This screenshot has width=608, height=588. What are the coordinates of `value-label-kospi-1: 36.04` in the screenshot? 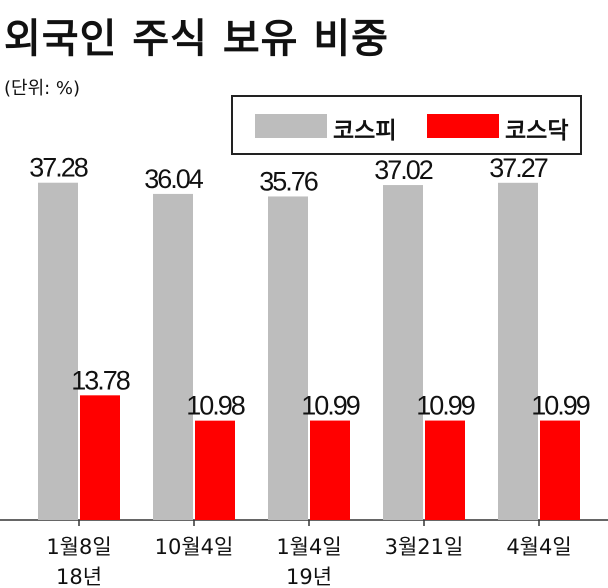 It's located at (174, 179).